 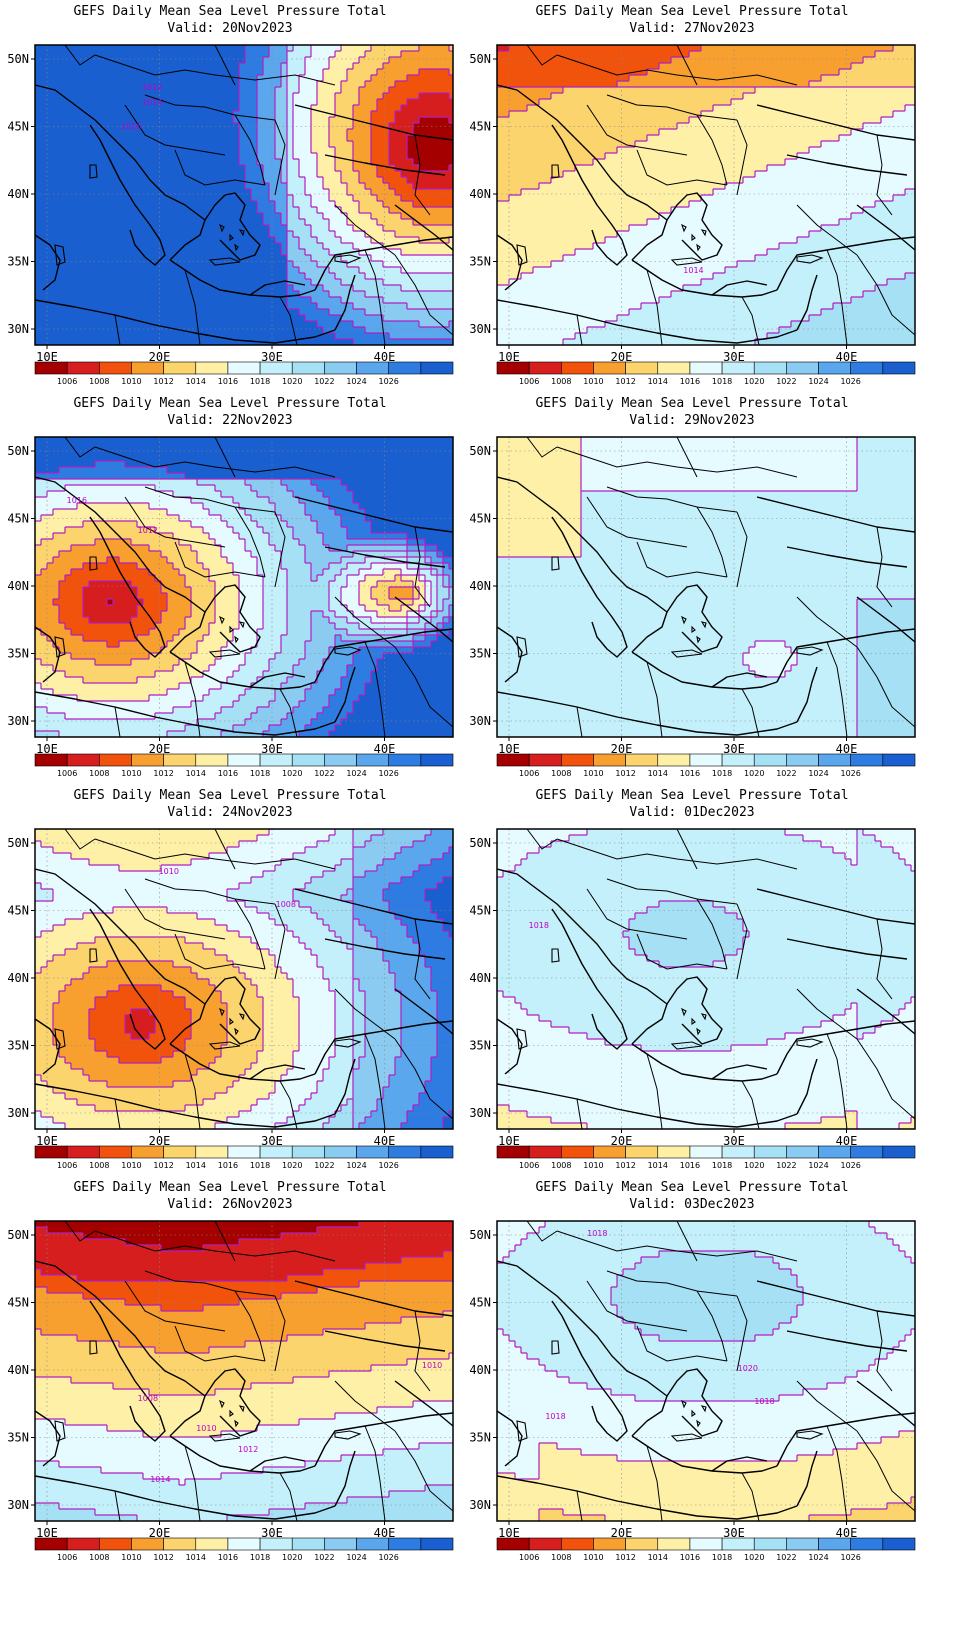 I want to click on colorbar-label: 1016, so click(x=228, y=1165).